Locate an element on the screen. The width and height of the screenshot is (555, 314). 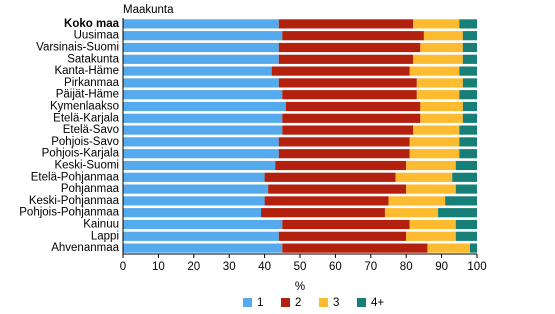
y-tick-label: Uusimaa is located at coordinates (97, 36).